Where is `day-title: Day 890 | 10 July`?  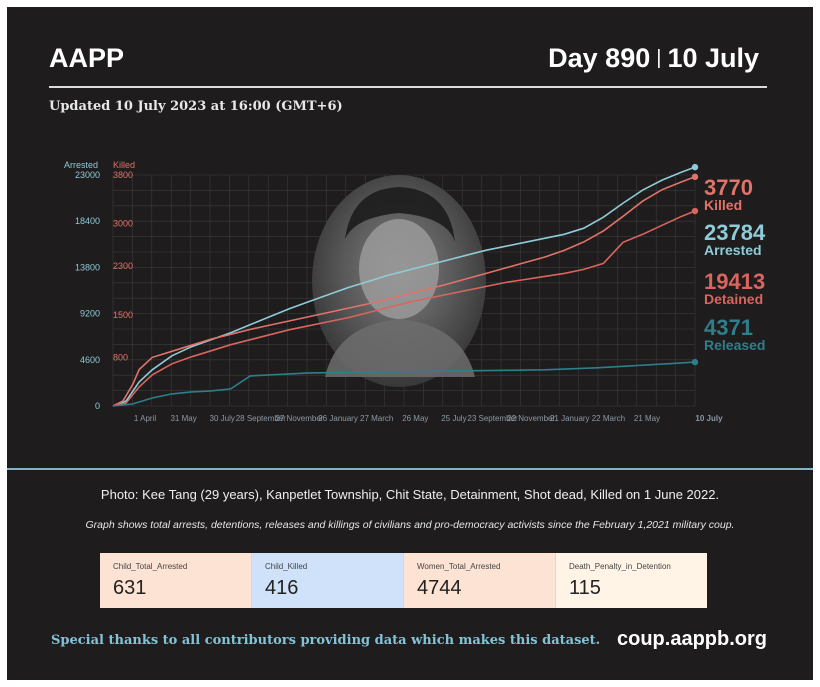 day-title: Day 890 | 10 July is located at coordinates (653, 58).